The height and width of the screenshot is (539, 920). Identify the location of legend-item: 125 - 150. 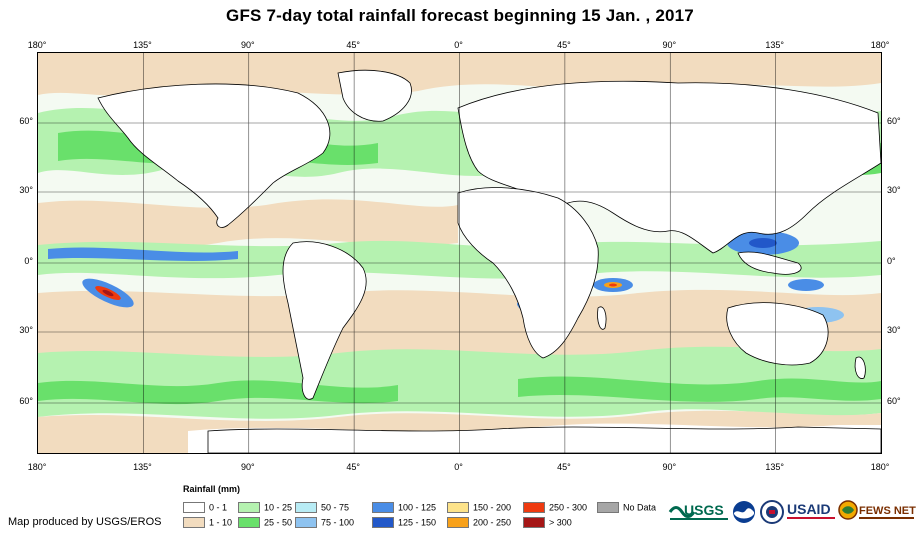
(404, 523).